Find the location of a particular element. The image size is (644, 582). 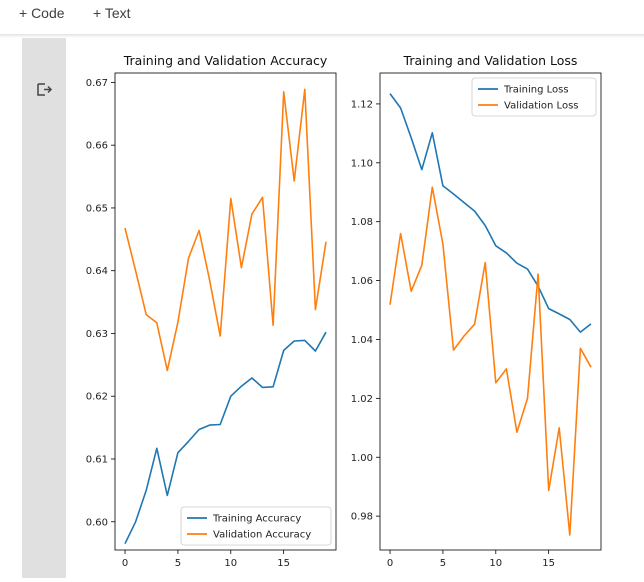

chart-title: Training and Validation Loss is located at coordinates (490, 60).